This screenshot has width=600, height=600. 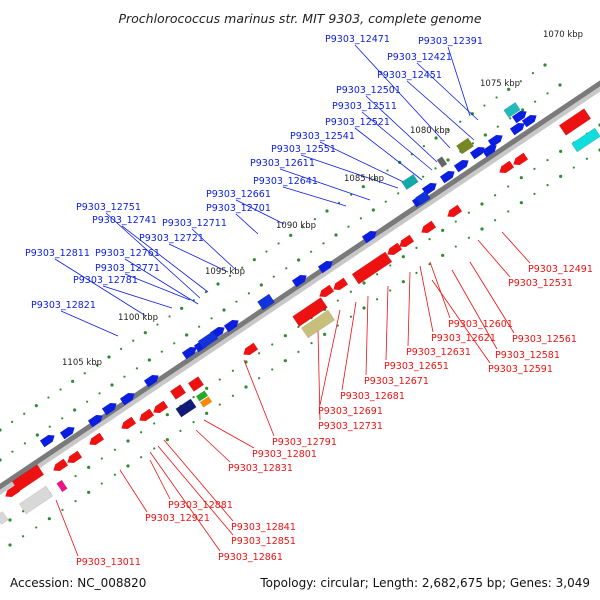 What do you see at coordinates (480, 324) in the screenshot?
I see `gene-label: P9303_12601` at bounding box center [480, 324].